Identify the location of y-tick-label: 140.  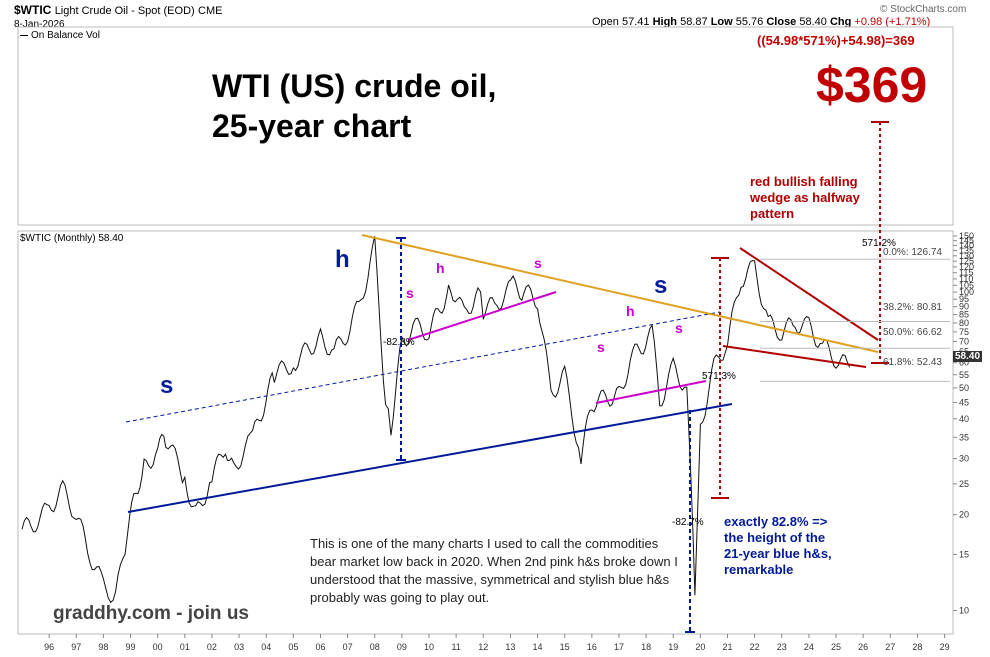
(966, 246).